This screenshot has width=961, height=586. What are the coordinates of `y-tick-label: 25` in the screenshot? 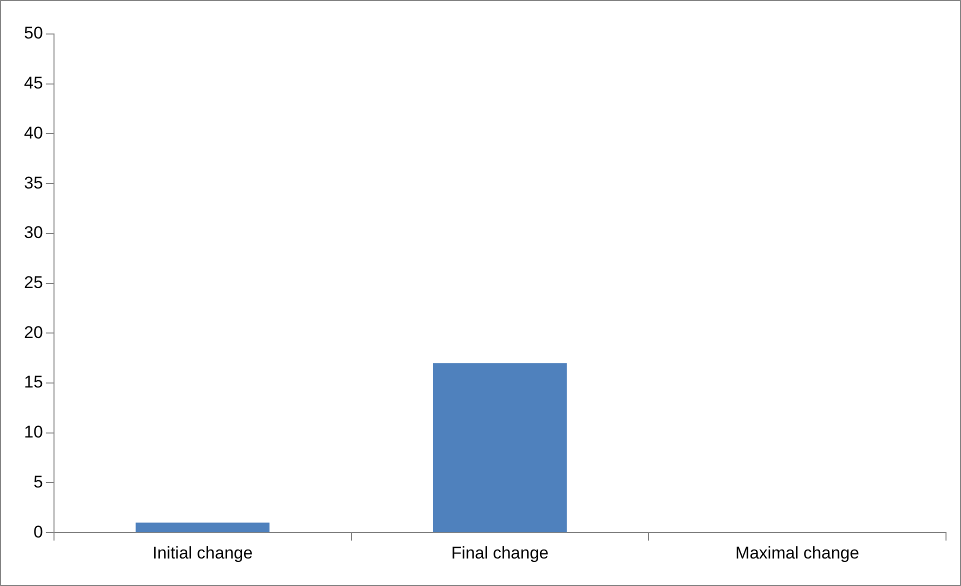 It's located at (33, 282).